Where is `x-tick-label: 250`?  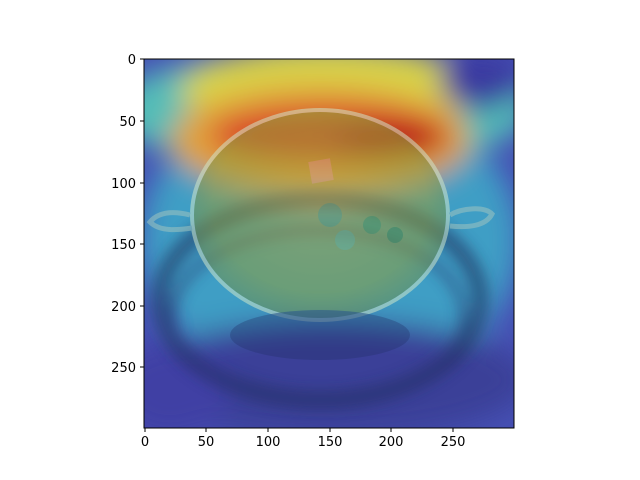
x-tick-label: 250 is located at coordinates (453, 442).